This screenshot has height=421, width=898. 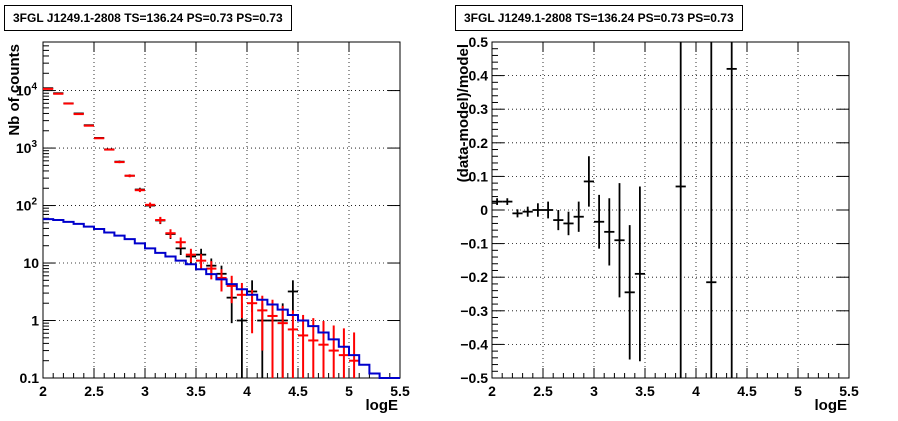 What do you see at coordinates (35, 321) in the screenshot?
I see `c0-y-tick-label: 1` at bounding box center [35, 321].